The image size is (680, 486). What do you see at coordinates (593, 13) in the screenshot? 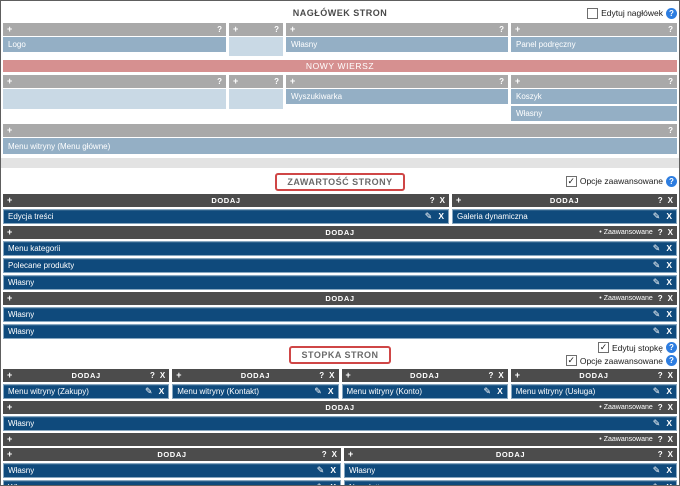
I see `edit-header-checkbox` at bounding box center [593, 13].